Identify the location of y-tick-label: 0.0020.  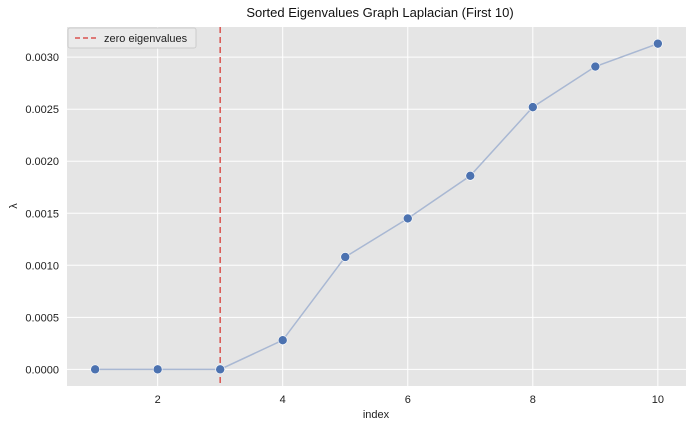
(42, 162).